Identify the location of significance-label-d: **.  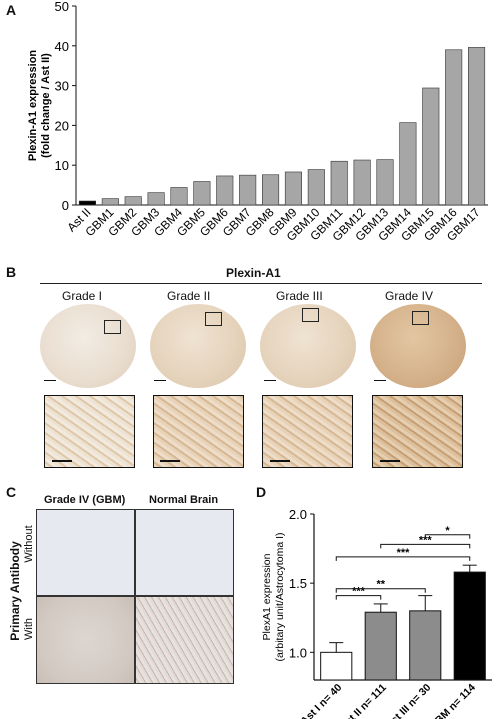
(380, 585).